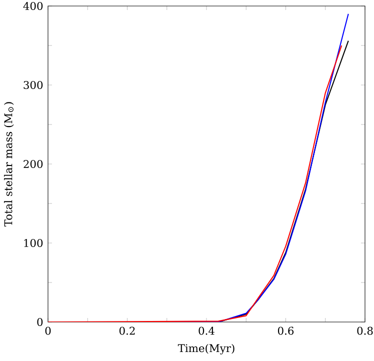 Image resolution: width=374 pixels, height=361 pixels. What do you see at coordinates (365, 330) in the screenshot?
I see `x-tick-label: 0.8` at bounding box center [365, 330].